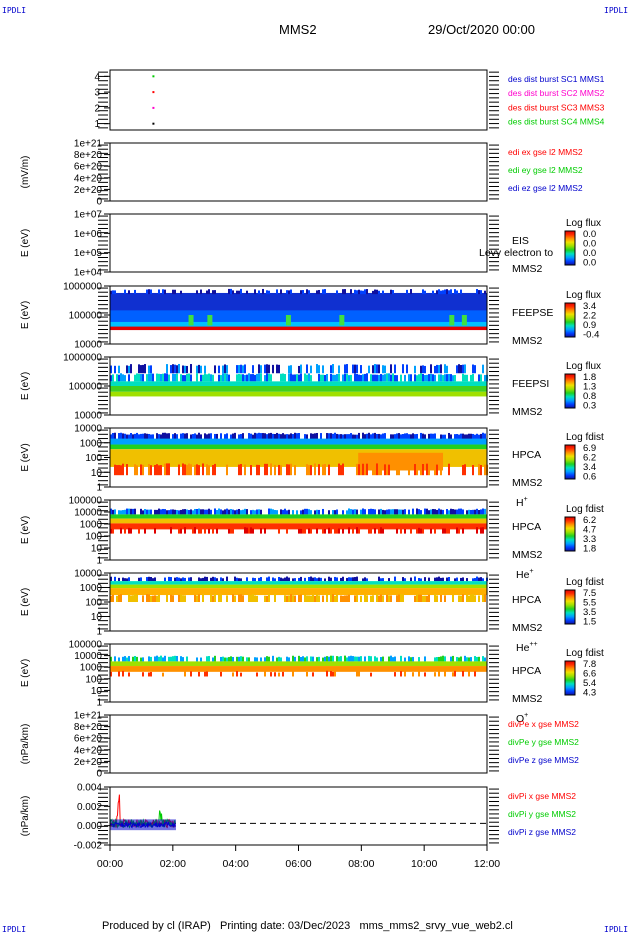 This screenshot has width=630, height=934. Describe the element at coordinates (99, 561) in the screenshot. I see `hpca-he-ytick-label: 1` at that location.